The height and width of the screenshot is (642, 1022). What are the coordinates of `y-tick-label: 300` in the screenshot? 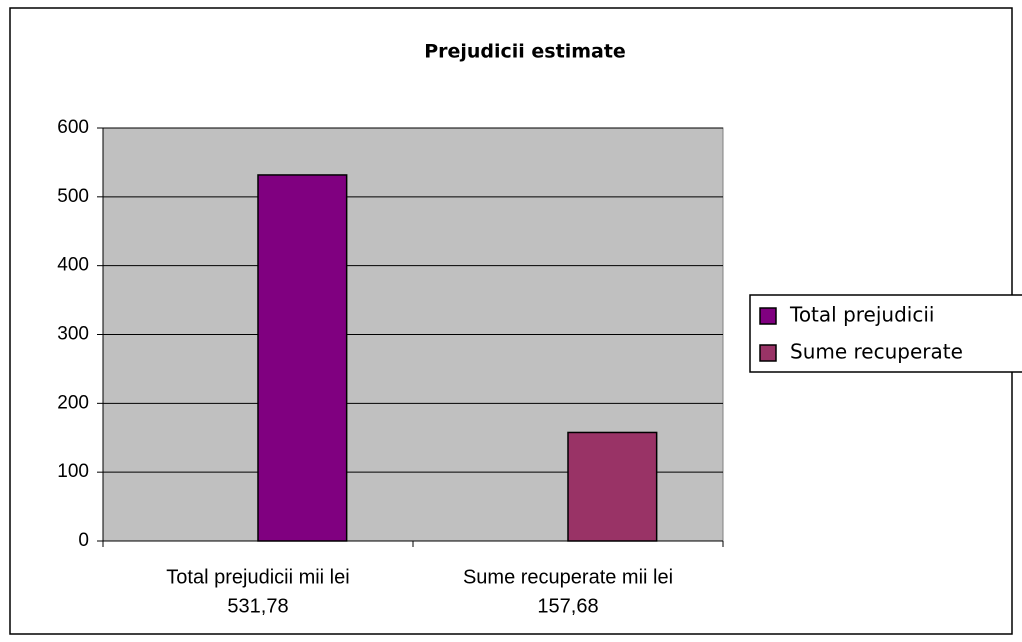 It's located at (73, 334).